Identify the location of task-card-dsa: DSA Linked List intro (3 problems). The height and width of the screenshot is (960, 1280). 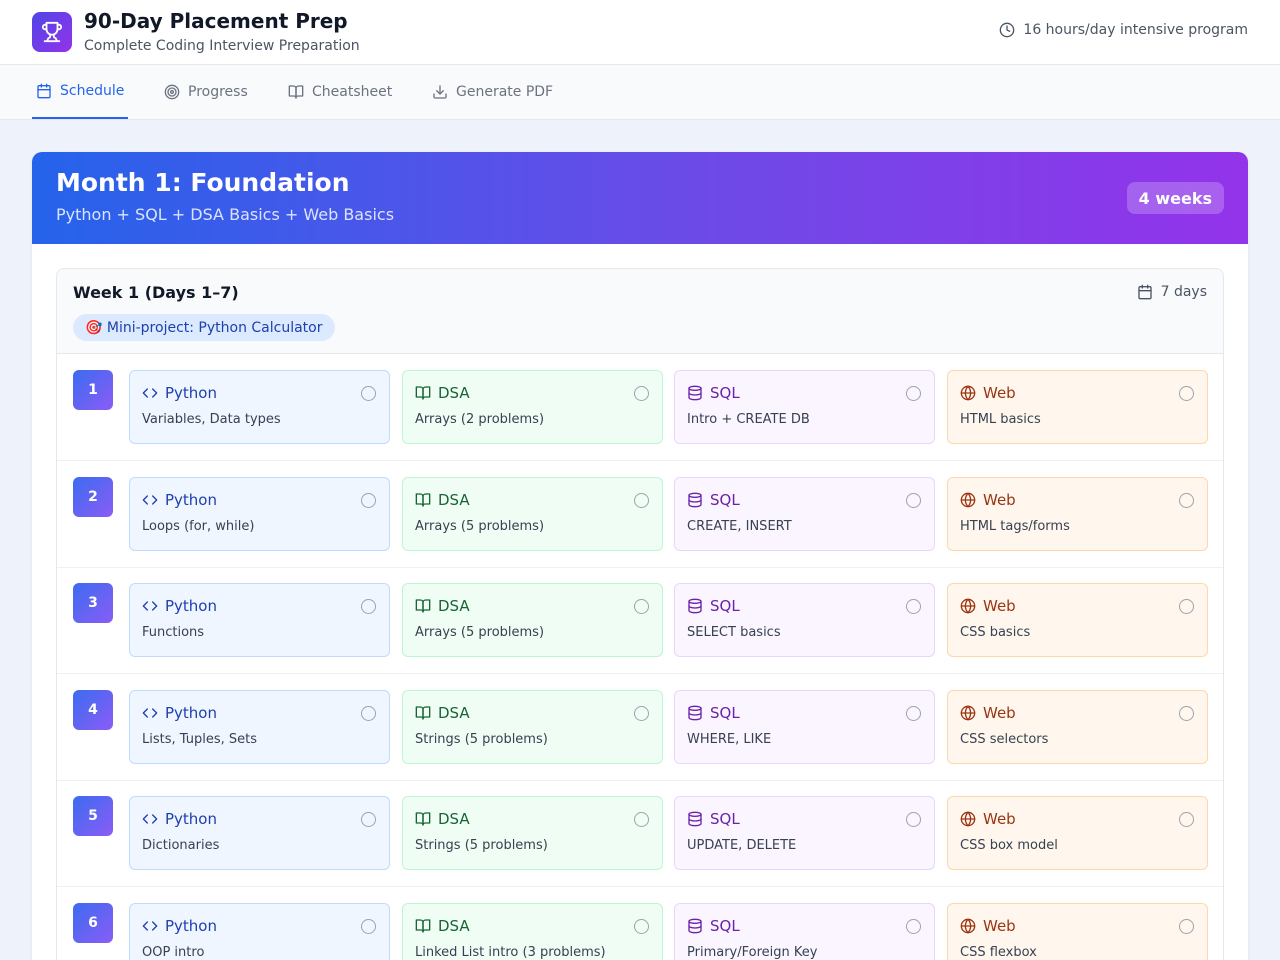
(532, 931).